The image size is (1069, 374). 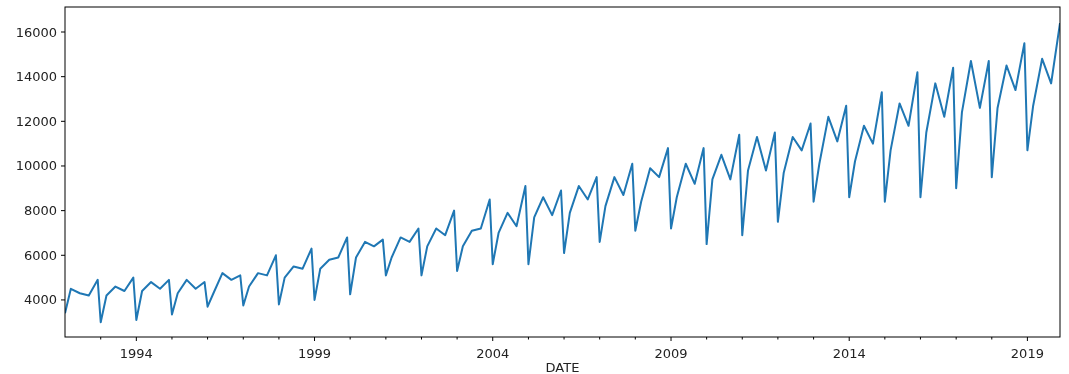 I want to click on x-tick-label: 2014, so click(x=849, y=353).